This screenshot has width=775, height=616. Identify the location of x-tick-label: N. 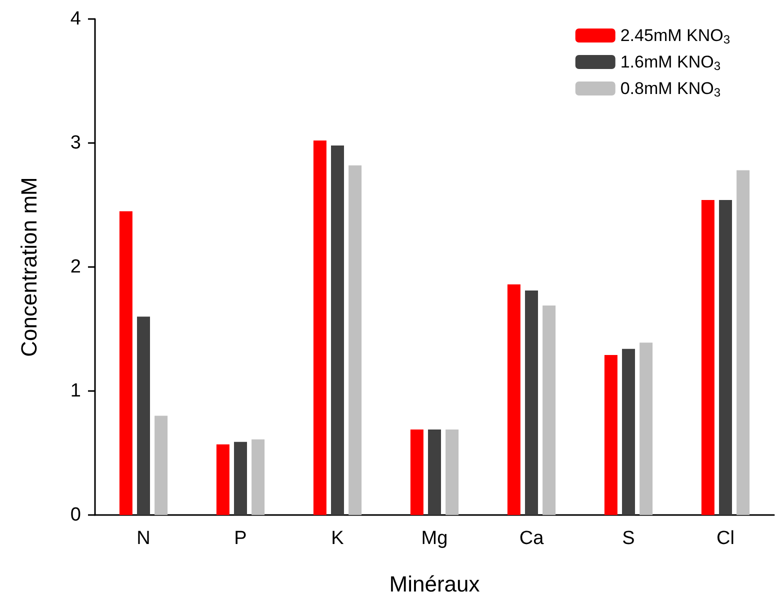
(143, 538).